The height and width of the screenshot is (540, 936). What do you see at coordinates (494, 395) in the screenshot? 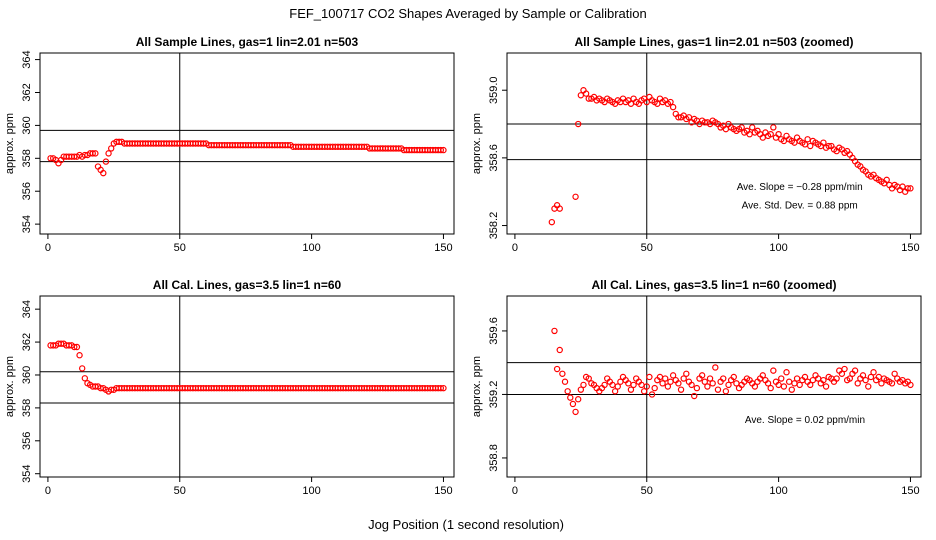
I see `y-tick-label: 359.2` at bounding box center [494, 395].